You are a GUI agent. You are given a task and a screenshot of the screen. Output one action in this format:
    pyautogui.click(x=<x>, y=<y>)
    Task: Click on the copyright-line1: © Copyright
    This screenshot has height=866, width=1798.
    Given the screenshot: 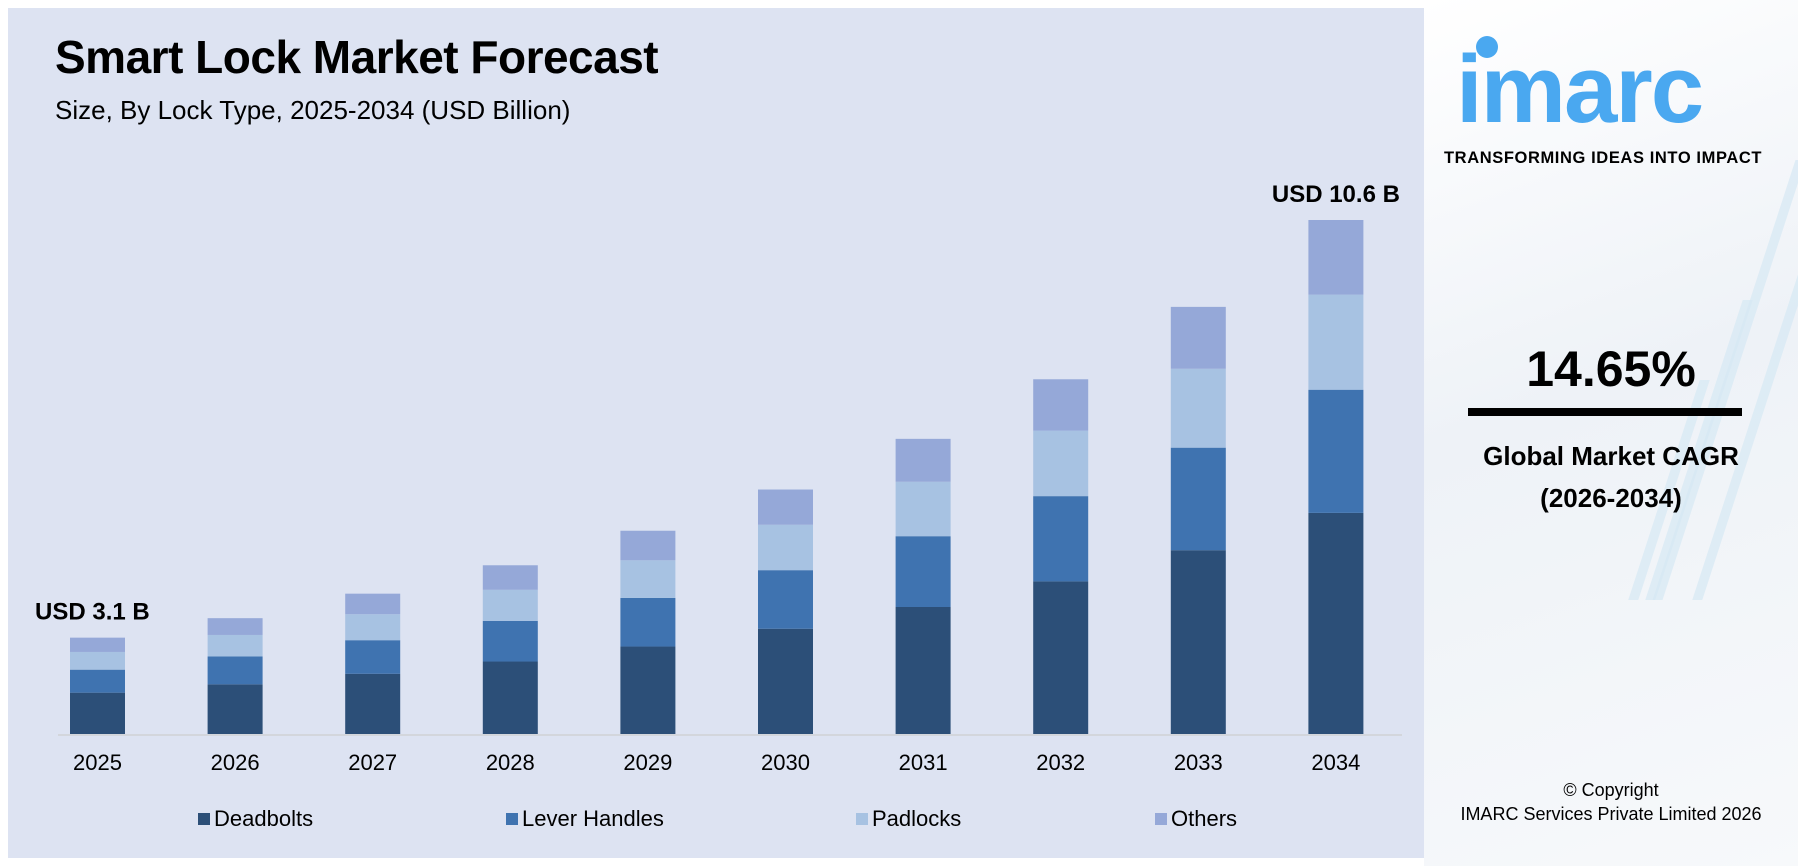 What is the action you would take?
    pyautogui.click(x=1611, y=790)
    